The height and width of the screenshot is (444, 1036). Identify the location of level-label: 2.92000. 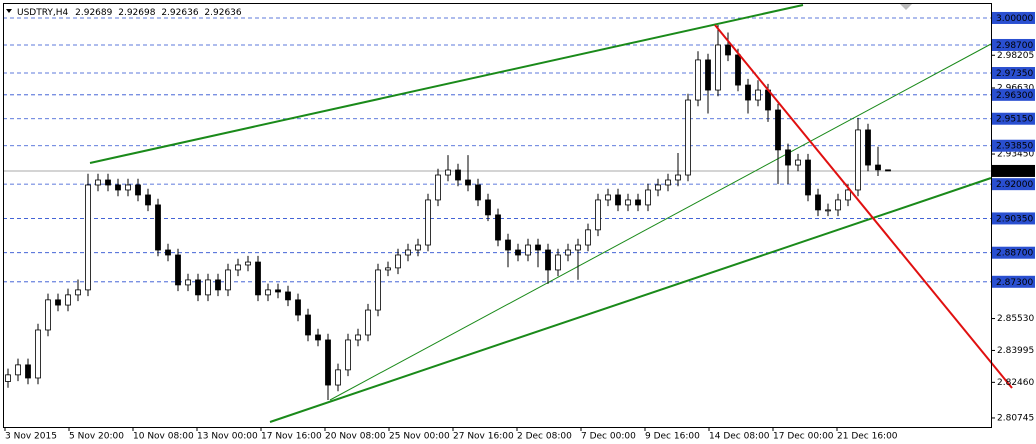
(1014, 185).